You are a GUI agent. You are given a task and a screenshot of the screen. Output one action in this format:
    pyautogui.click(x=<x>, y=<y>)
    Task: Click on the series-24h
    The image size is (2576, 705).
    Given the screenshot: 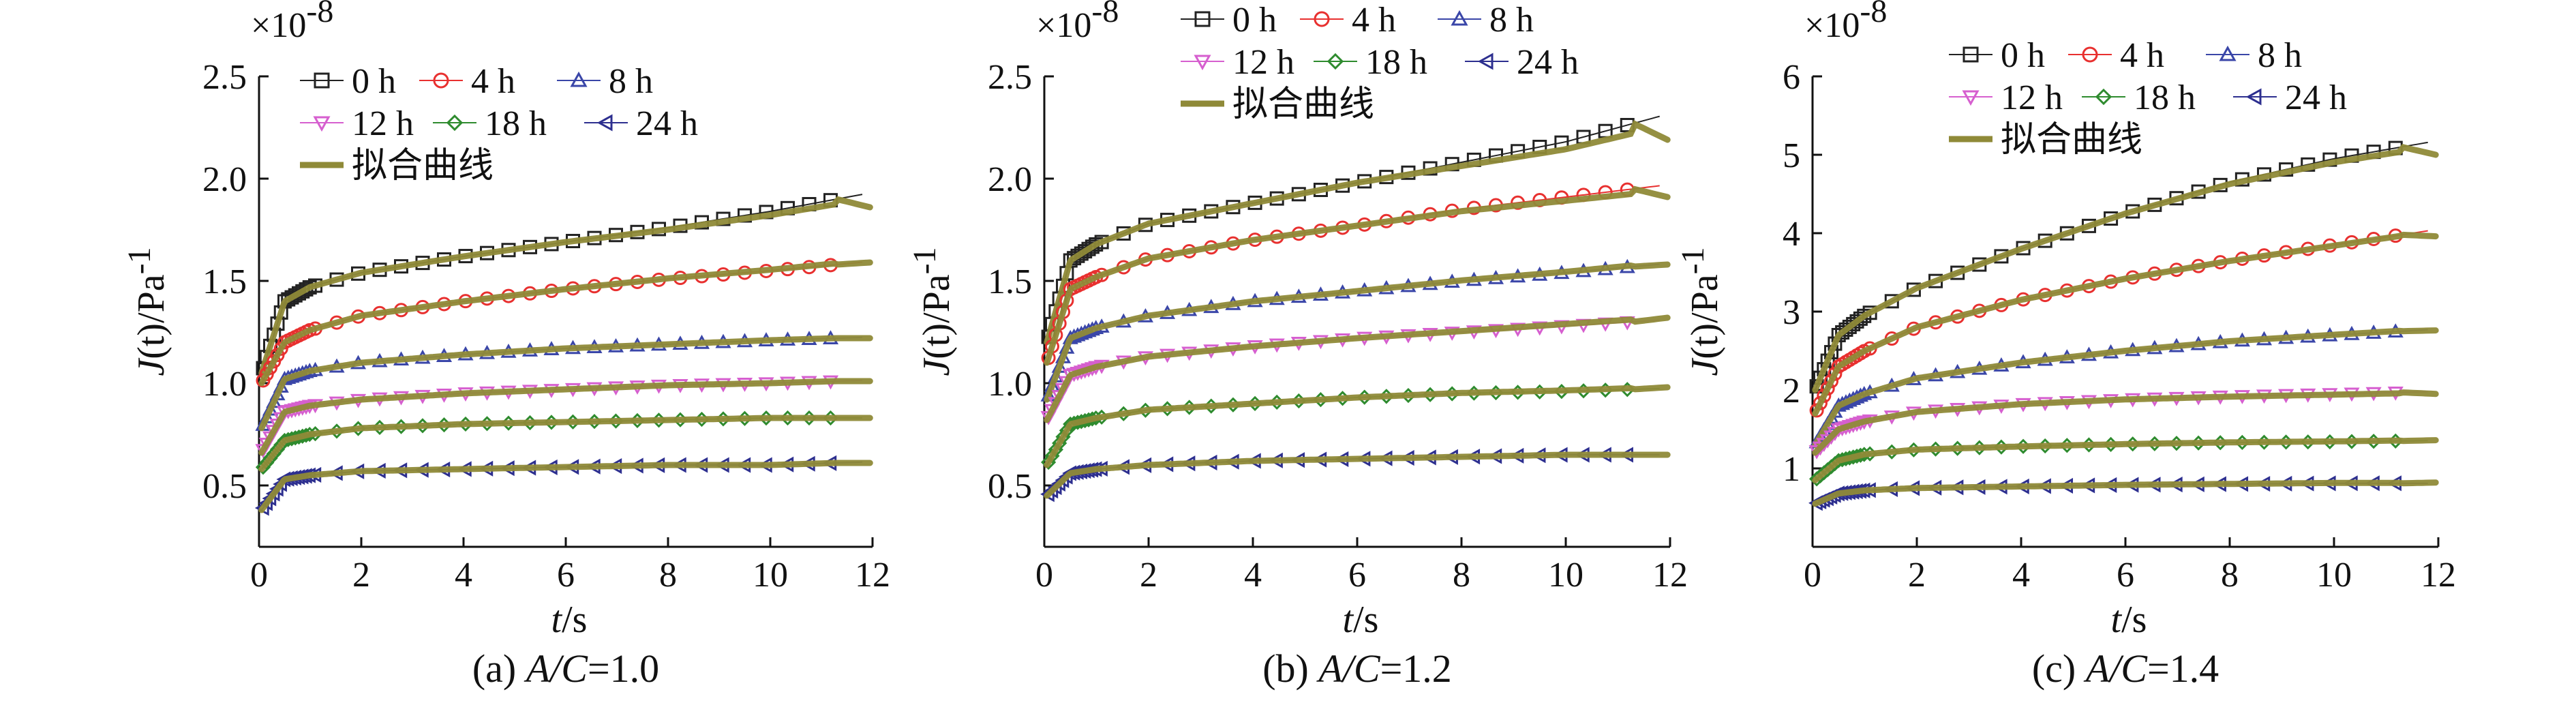 What is the action you would take?
    pyautogui.click(x=563, y=485)
    